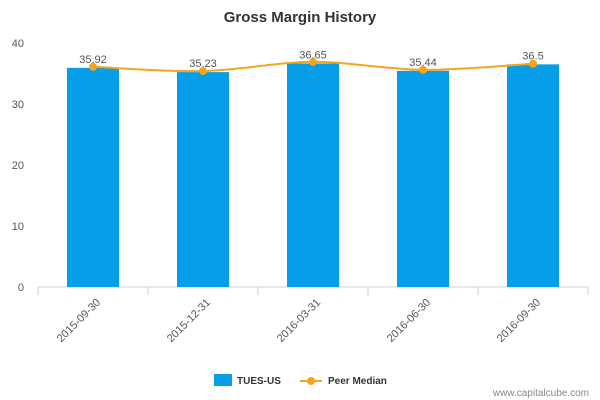 The width and height of the screenshot is (600, 400). I want to click on y-tick-label: 10, so click(18, 227).